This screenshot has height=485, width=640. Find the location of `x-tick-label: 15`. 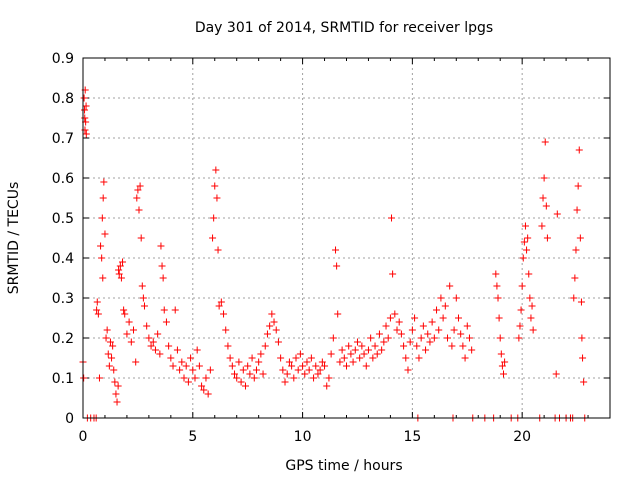

x-tick-label: 15 is located at coordinates (412, 437).